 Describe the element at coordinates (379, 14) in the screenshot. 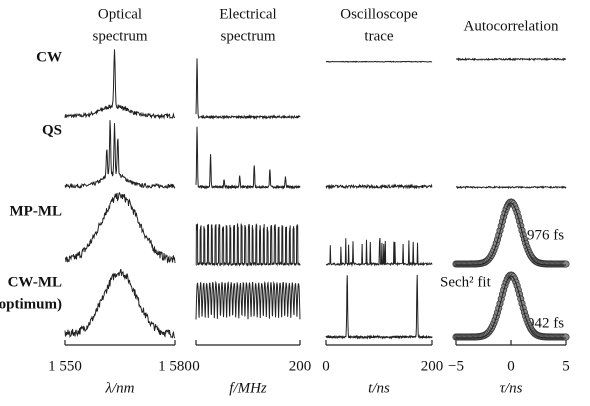

I see `column-title: Oscilloscope` at that location.